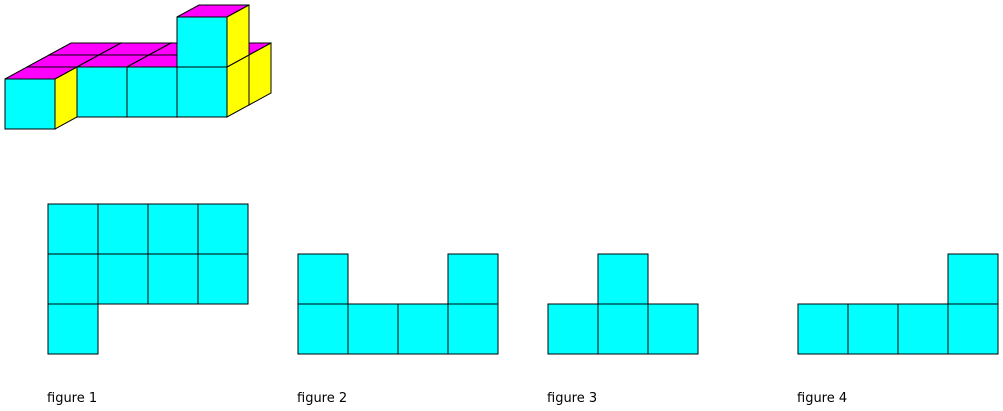 The height and width of the screenshot is (411, 1003). I want to click on figure-label: figure 4, so click(822, 398).